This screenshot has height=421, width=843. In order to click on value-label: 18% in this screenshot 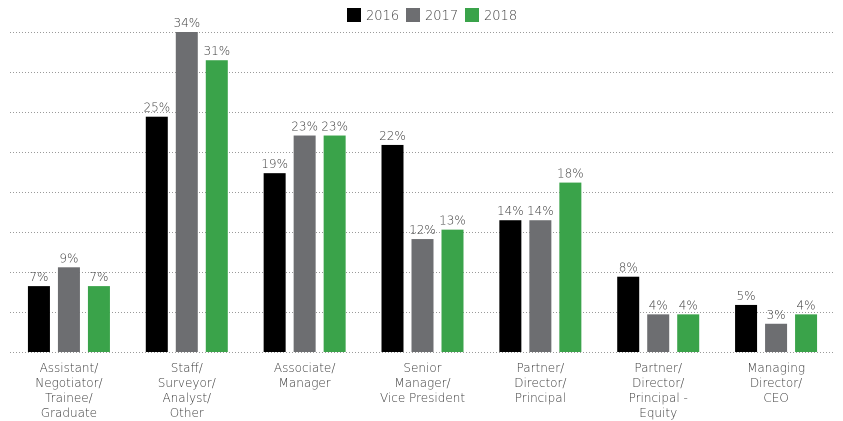, I will do `click(570, 174)`.